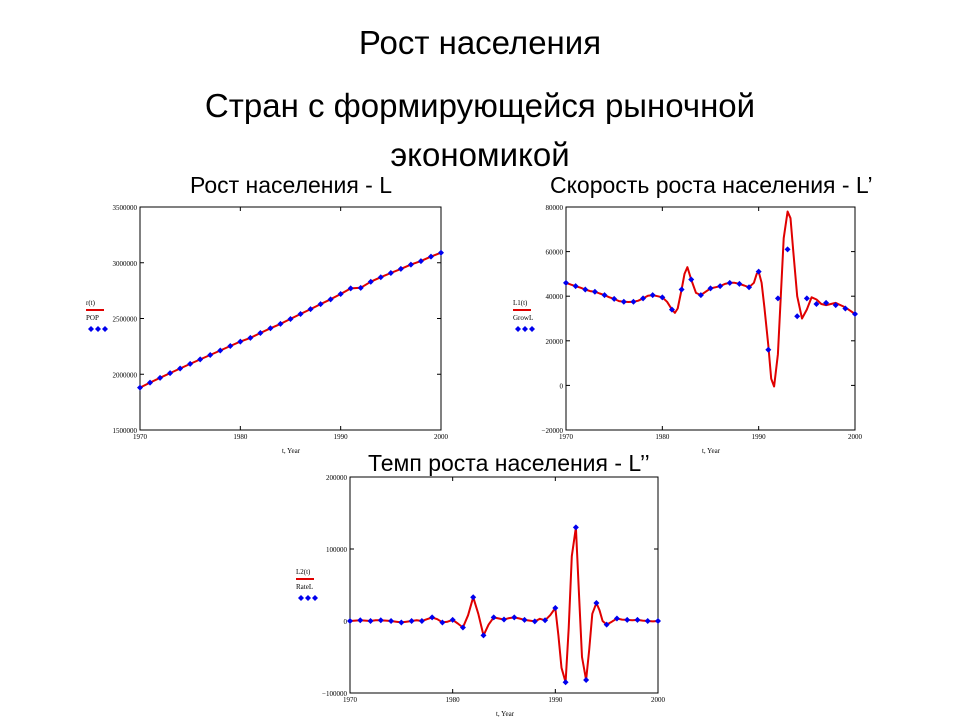 The width and height of the screenshot is (960, 720). What do you see at coordinates (553, 431) in the screenshot?
I see `y-tick-label: −20000` at bounding box center [553, 431].